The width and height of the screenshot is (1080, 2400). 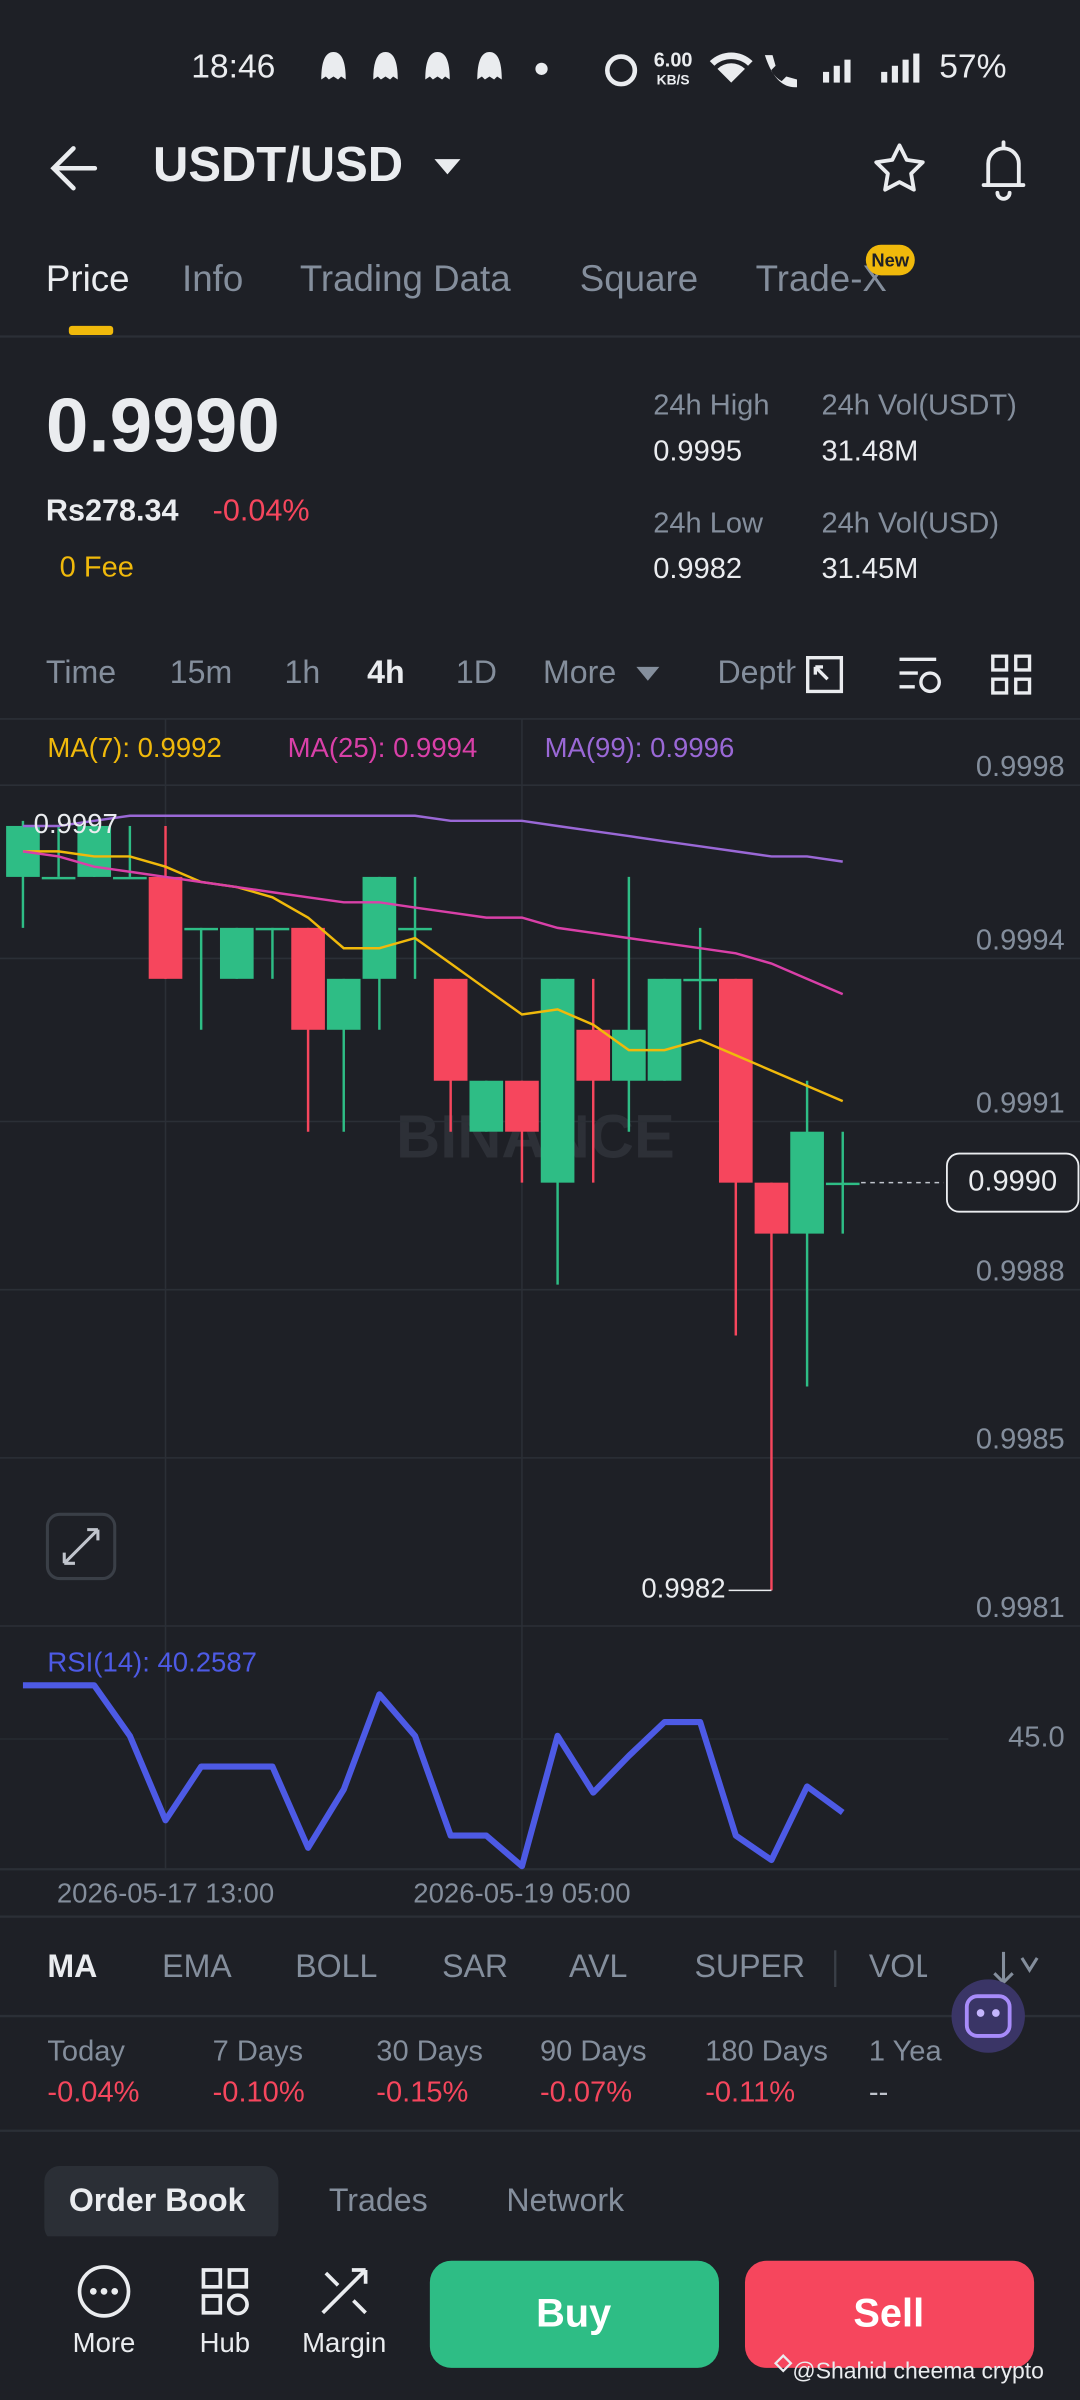 I want to click on y-tick-label: 0.9994, so click(x=1020, y=940).